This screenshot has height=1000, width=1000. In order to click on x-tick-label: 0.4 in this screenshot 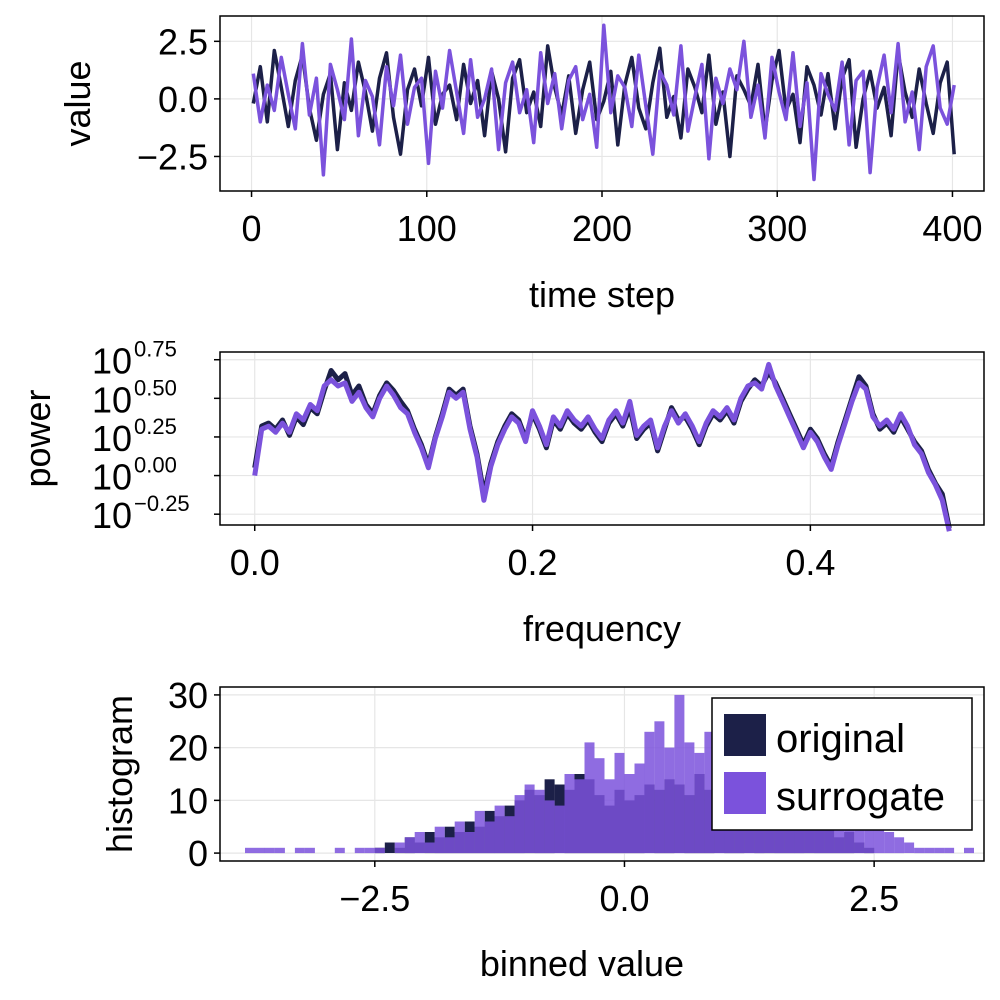, I will do `click(810, 562)`.